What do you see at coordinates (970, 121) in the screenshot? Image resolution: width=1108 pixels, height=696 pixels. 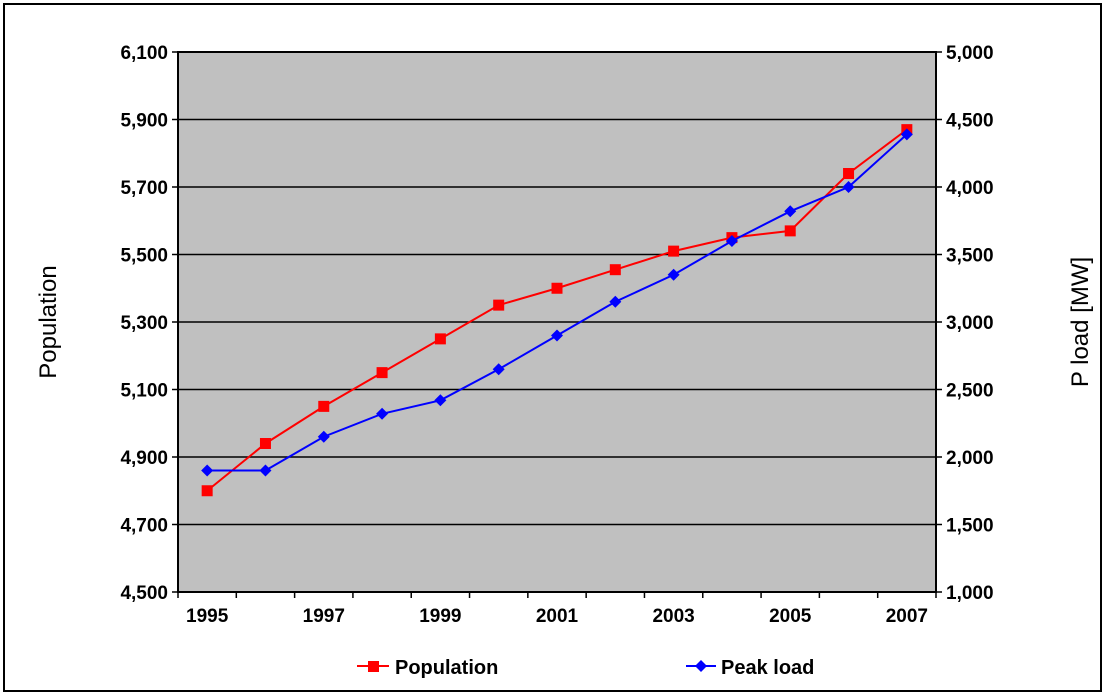 I see `y-right-tick-label: 4,500` at bounding box center [970, 121].